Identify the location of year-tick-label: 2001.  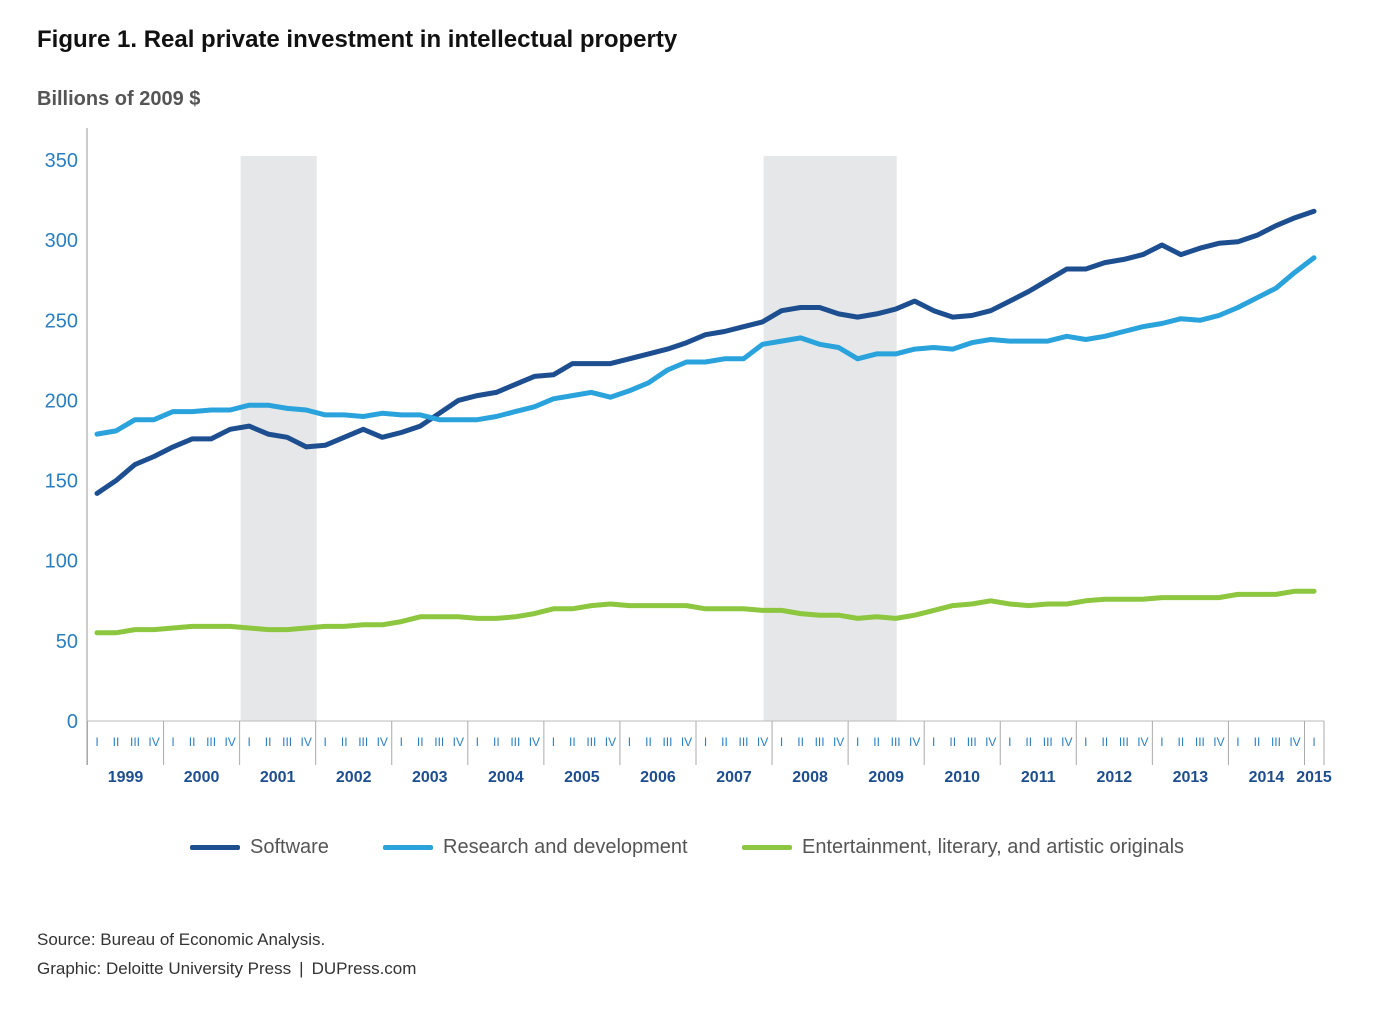
(278, 777).